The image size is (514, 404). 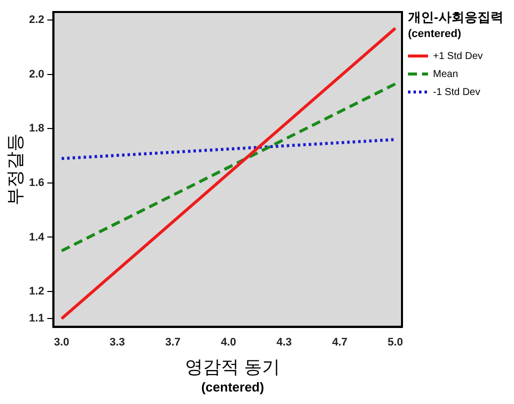 What do you see at coordinates (36, 292) in the screenshot?
I see `y-tick-label: 1.2` at bounding box center [36, 292].